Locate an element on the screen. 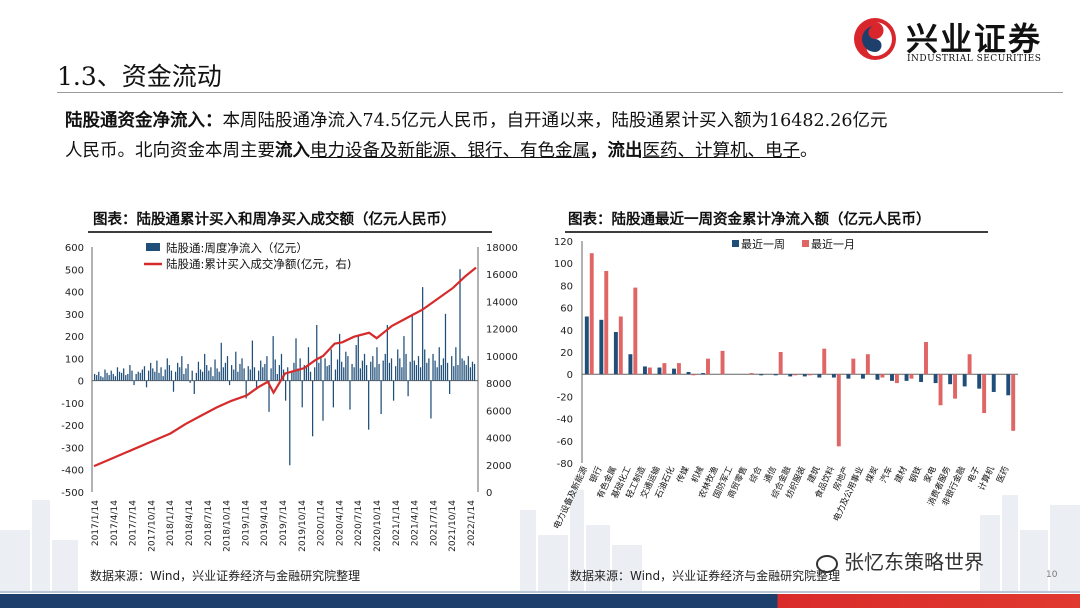  summary-sep: ， is located at coordinates (599, 151).